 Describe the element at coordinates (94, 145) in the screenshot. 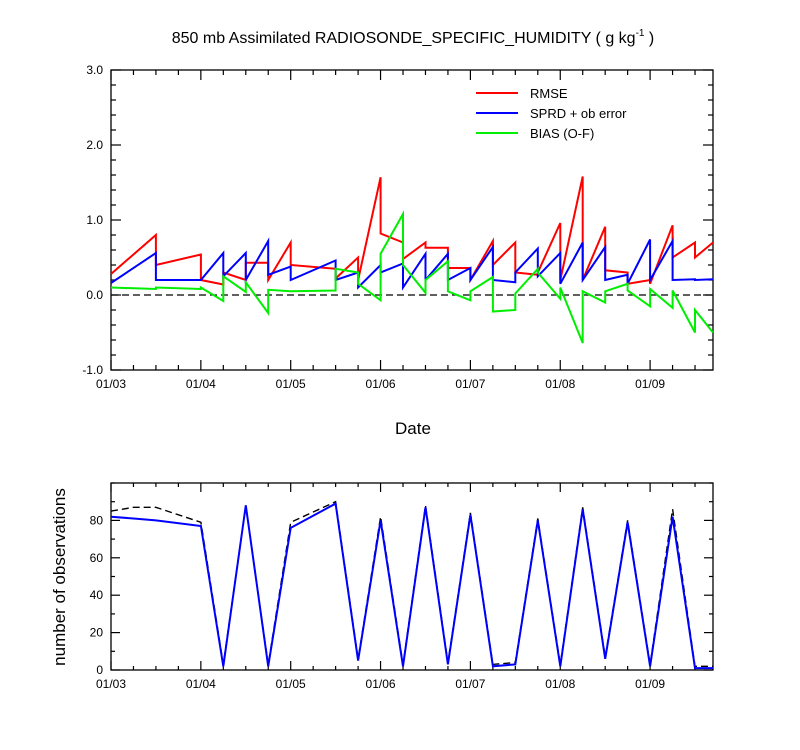

I see `y-tick-label: 2.0` at that location.